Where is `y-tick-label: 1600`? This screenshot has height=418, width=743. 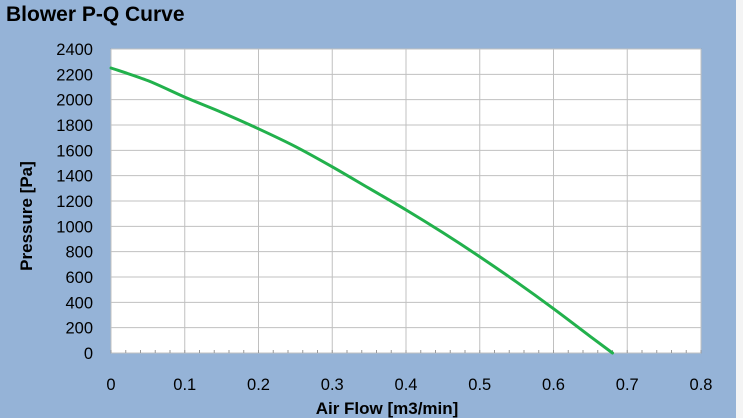
y-tick-label: 1600 is located at coordinates (74, 151).